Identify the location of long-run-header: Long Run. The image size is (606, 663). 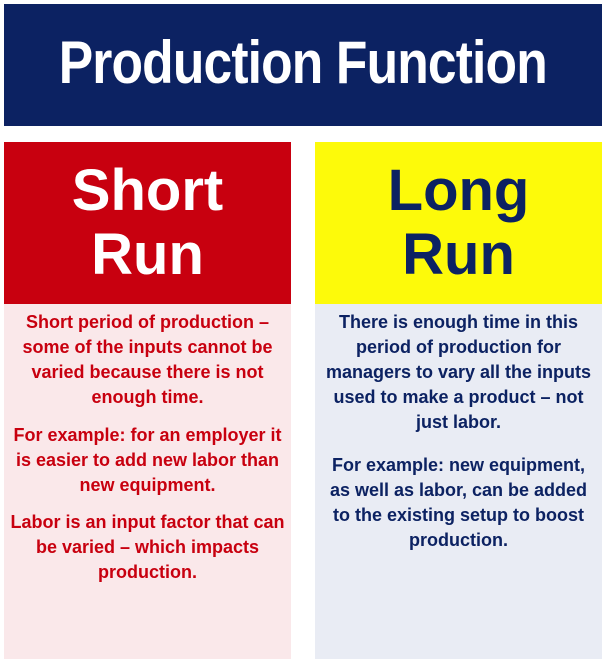
(458, 223).